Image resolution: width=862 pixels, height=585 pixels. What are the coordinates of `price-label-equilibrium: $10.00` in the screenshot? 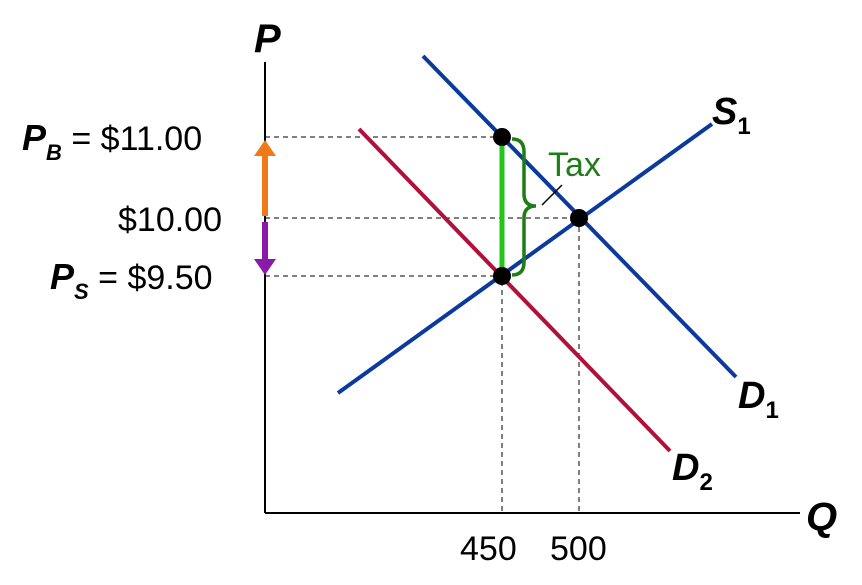 It's located at (170, 220).